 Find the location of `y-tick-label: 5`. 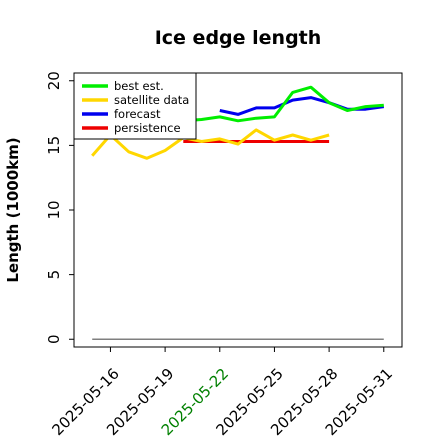

y-tick-label: 5 is located at coordinates (54, 275).